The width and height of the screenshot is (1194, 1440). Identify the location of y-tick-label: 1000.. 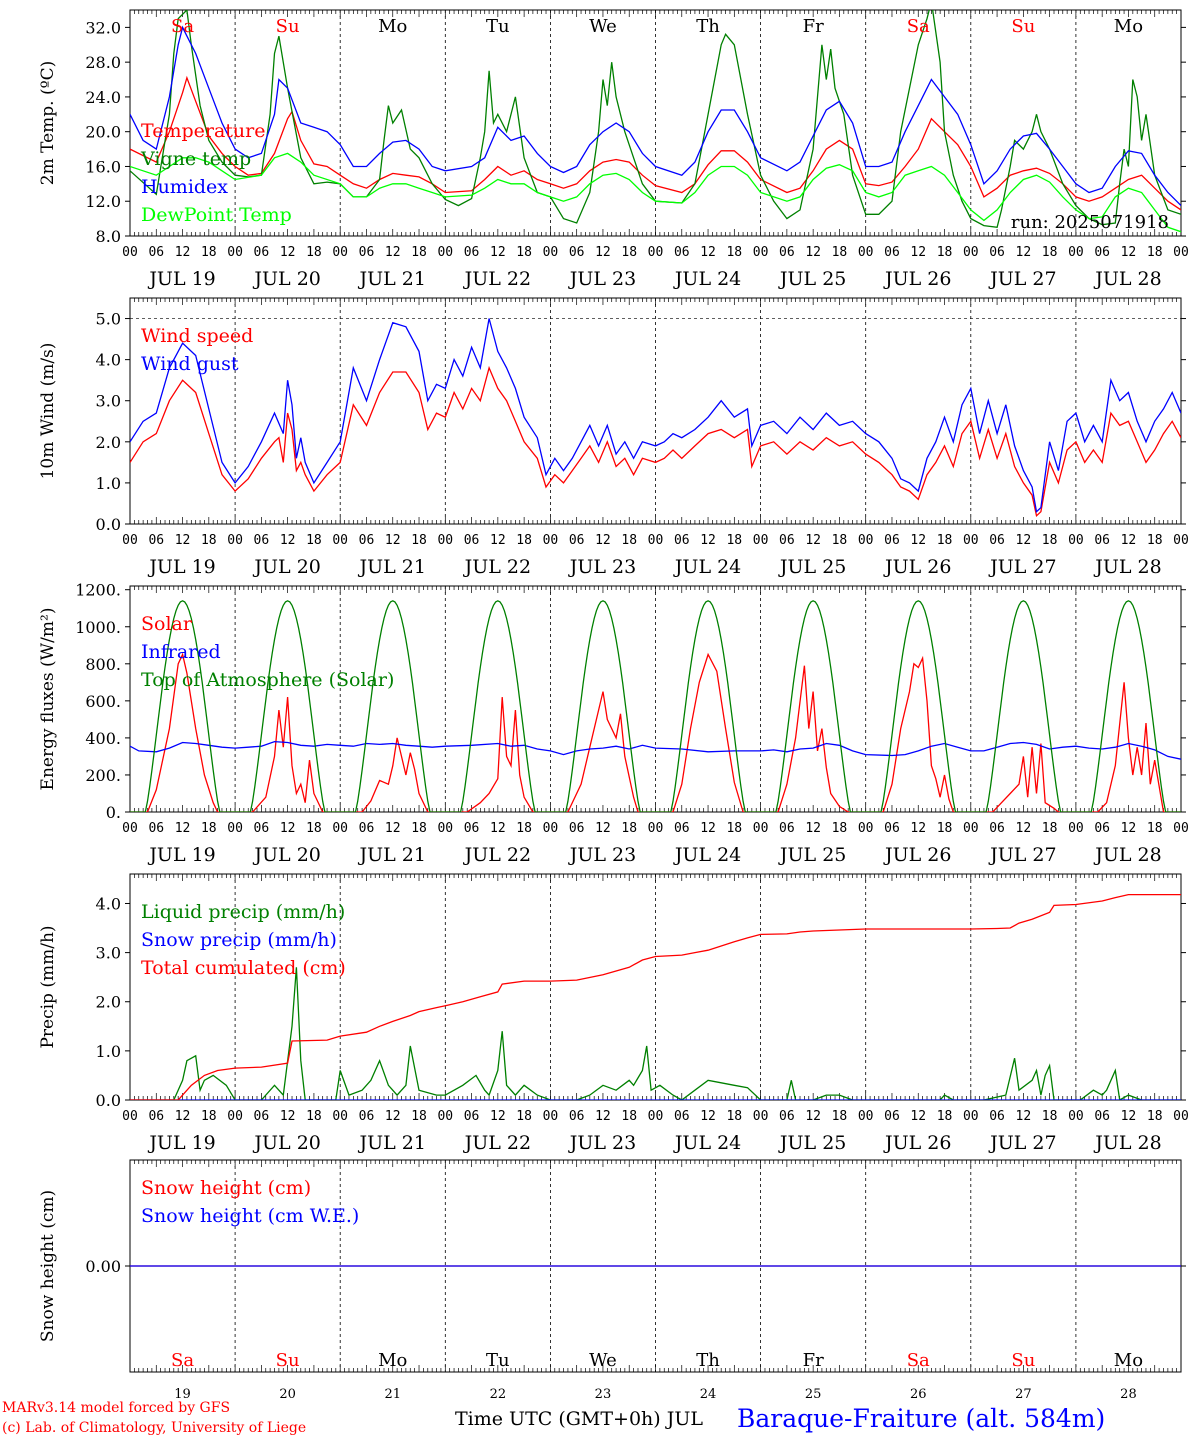
(98, 627).